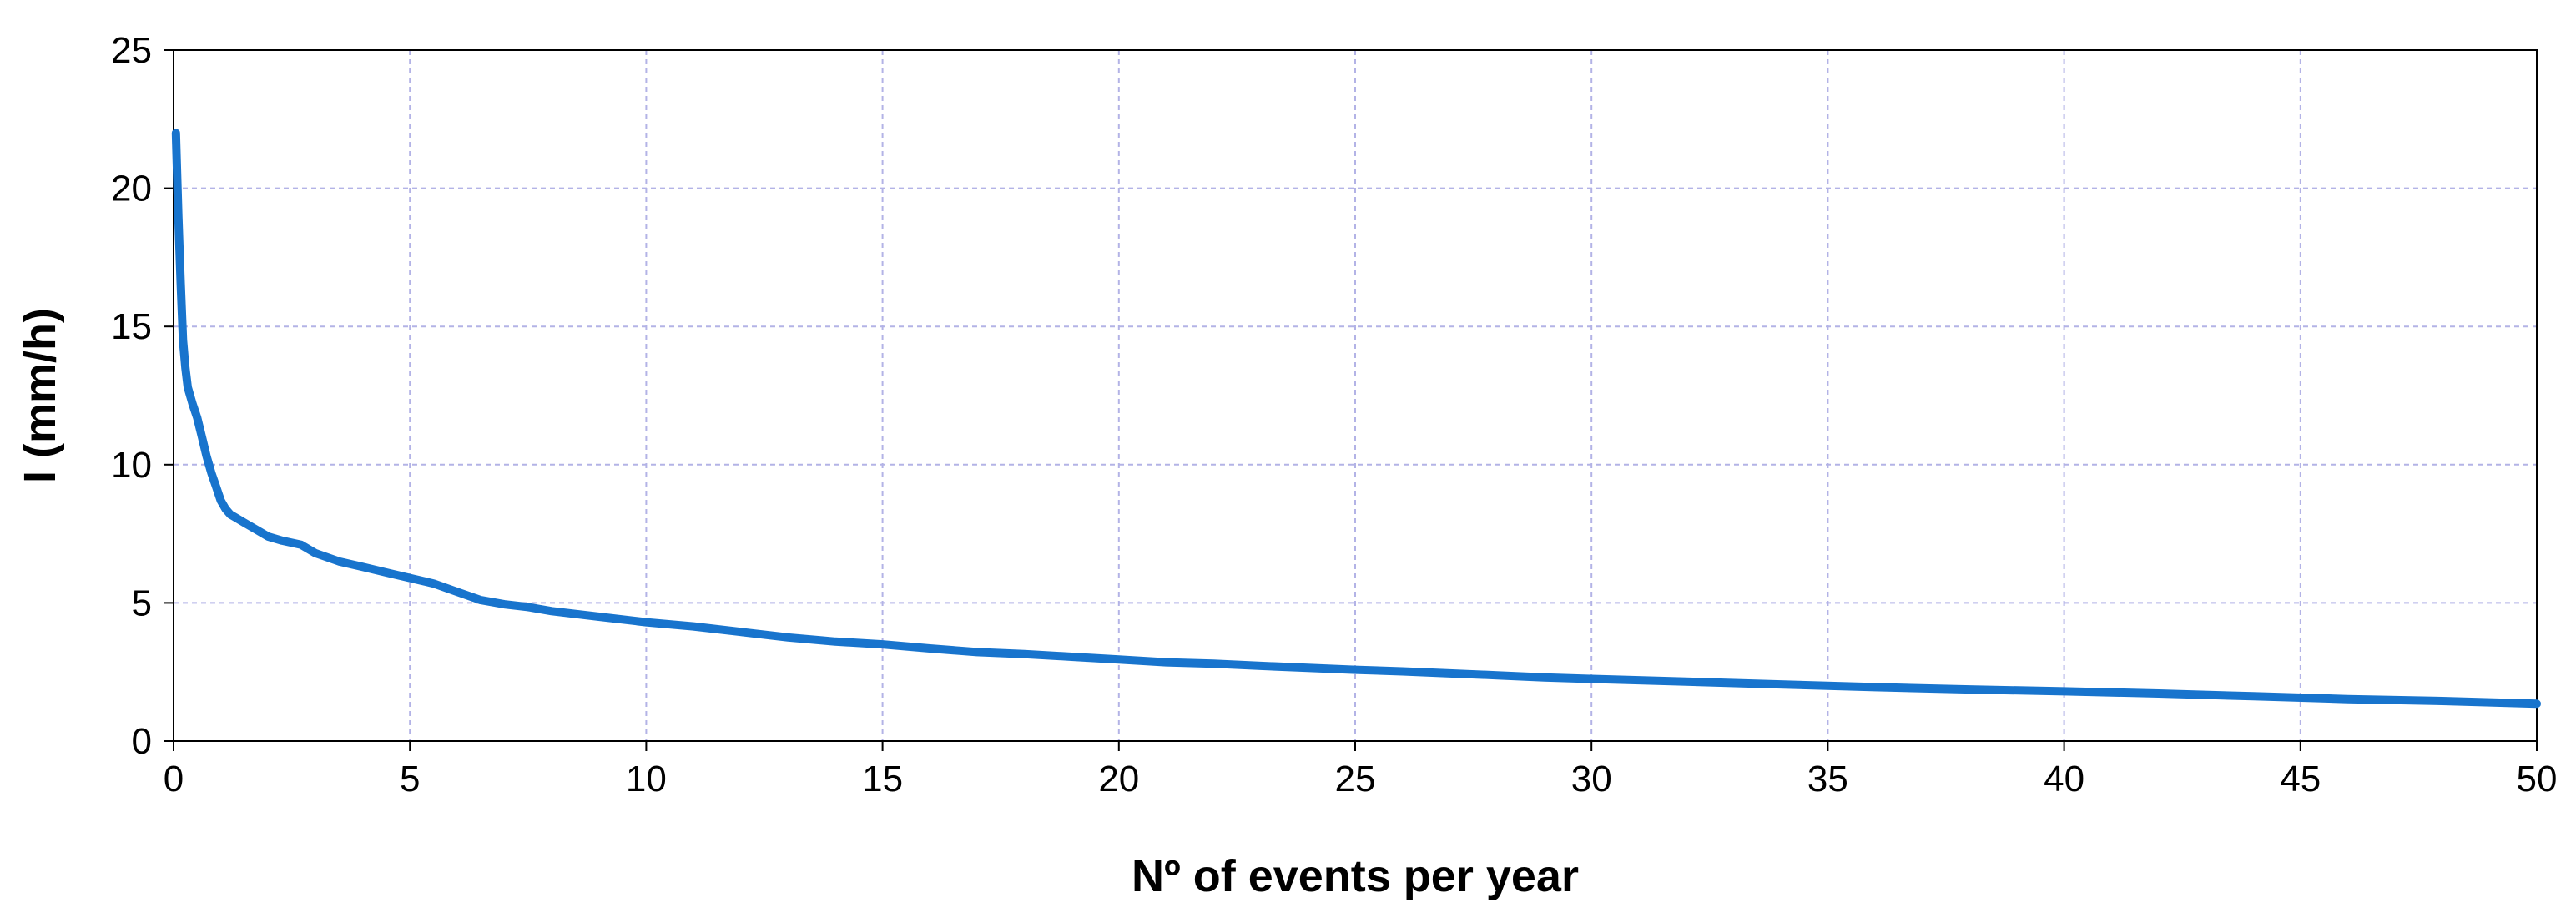 This screenshot has height=923, width=2576. I want to click on x-tick-label: 25, so click(1355, 779).